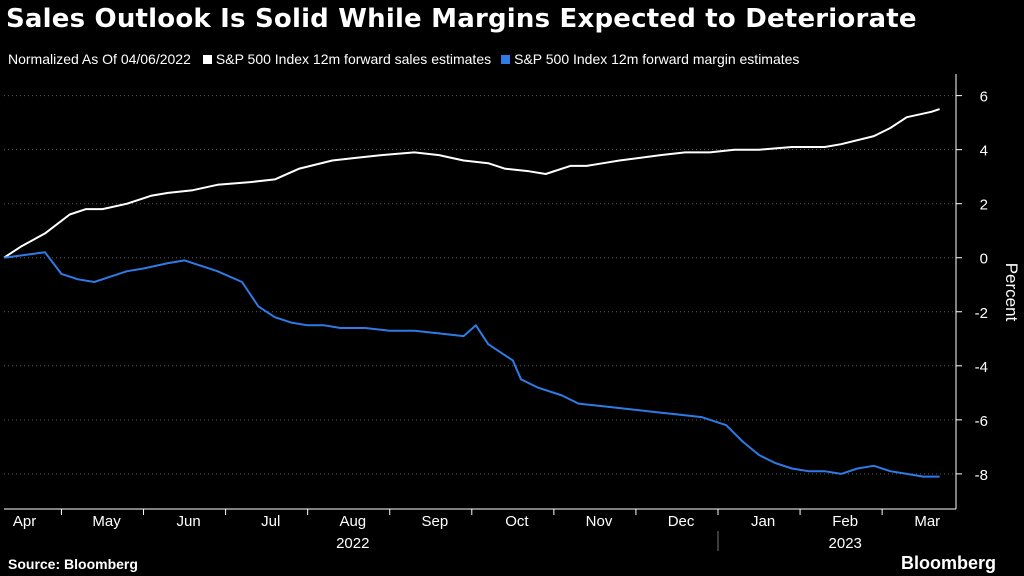 The height and width of the screenshot is (576, 1024). Describe the element at coordinates (845, 543) in the screenshot. I see `year-label: 2023` at that location.